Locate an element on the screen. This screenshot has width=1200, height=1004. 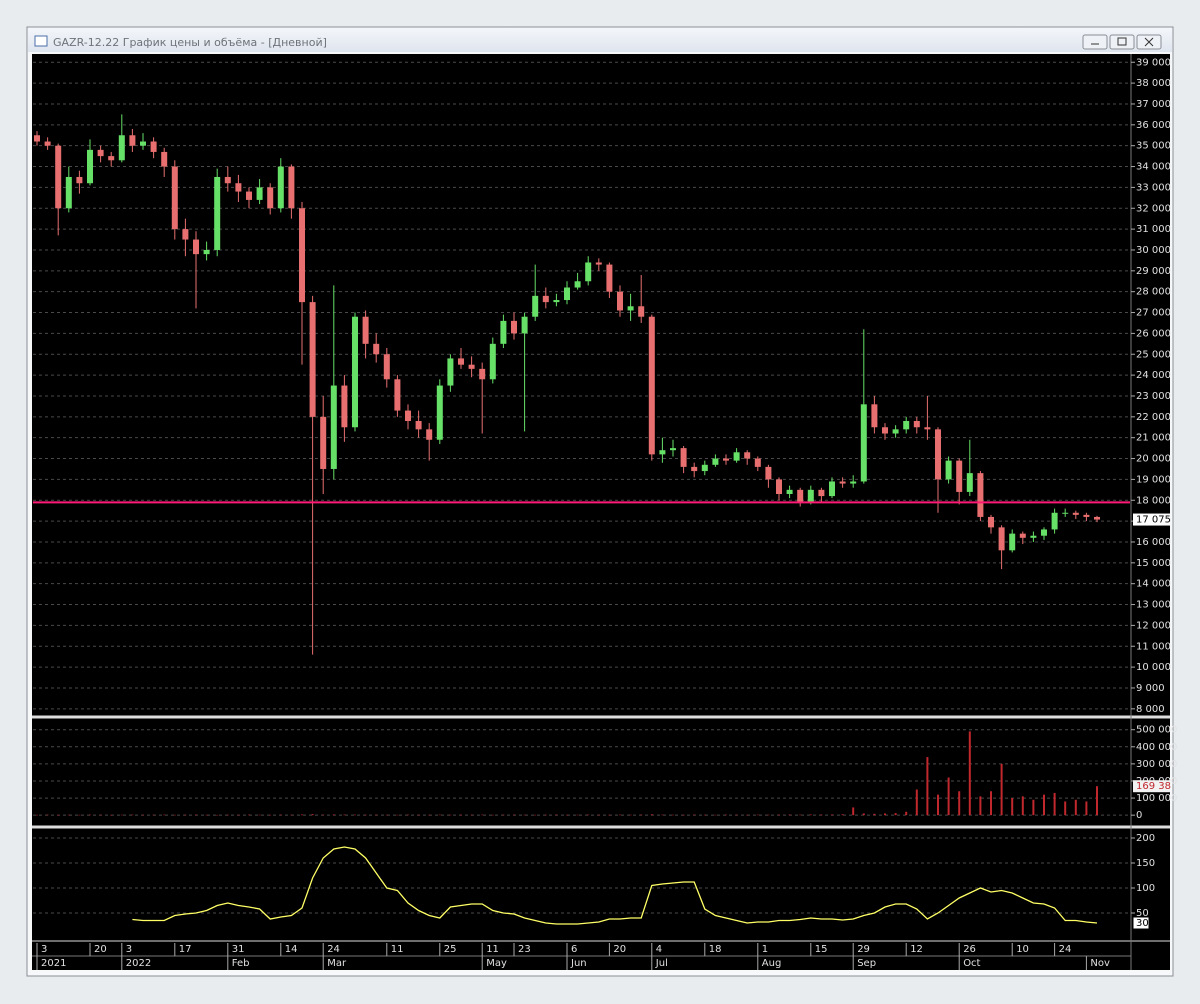
period-label: 2021 is located at coordinates (53, 963).